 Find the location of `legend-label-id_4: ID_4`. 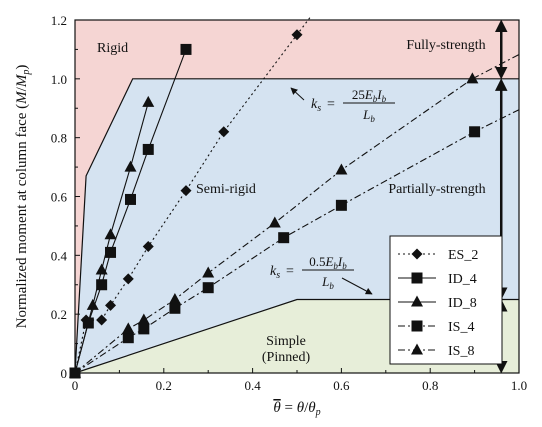

legend-label-id_4: ID_4 is located at coordinates (462, 279).